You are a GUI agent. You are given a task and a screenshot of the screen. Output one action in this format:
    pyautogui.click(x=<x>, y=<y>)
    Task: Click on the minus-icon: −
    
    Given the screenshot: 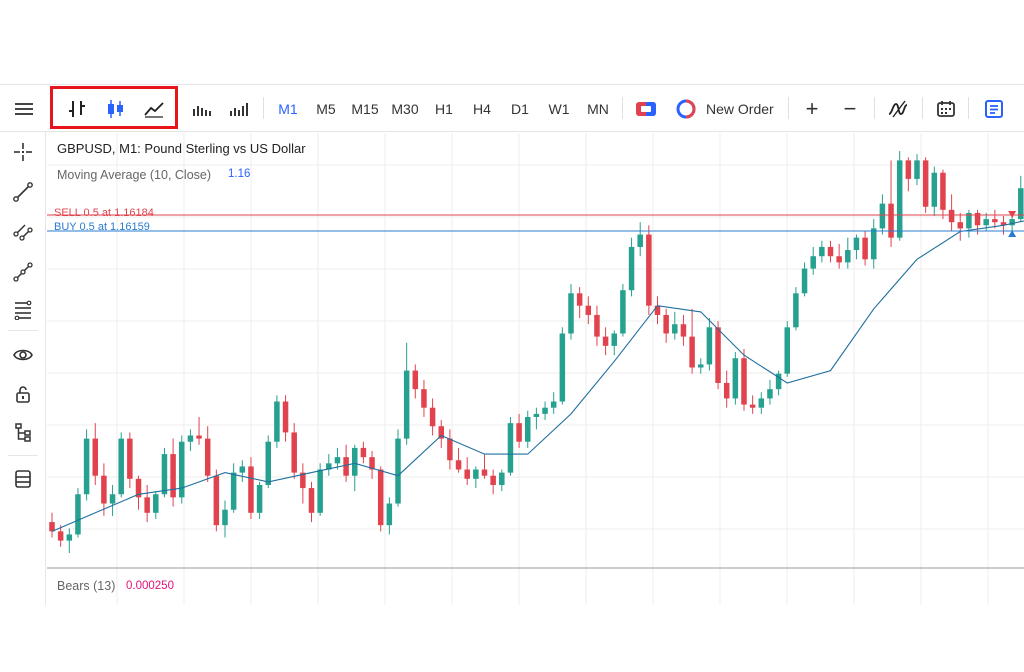 What is the action you would take?
    pyautogui.click(x=850, y=108)
    